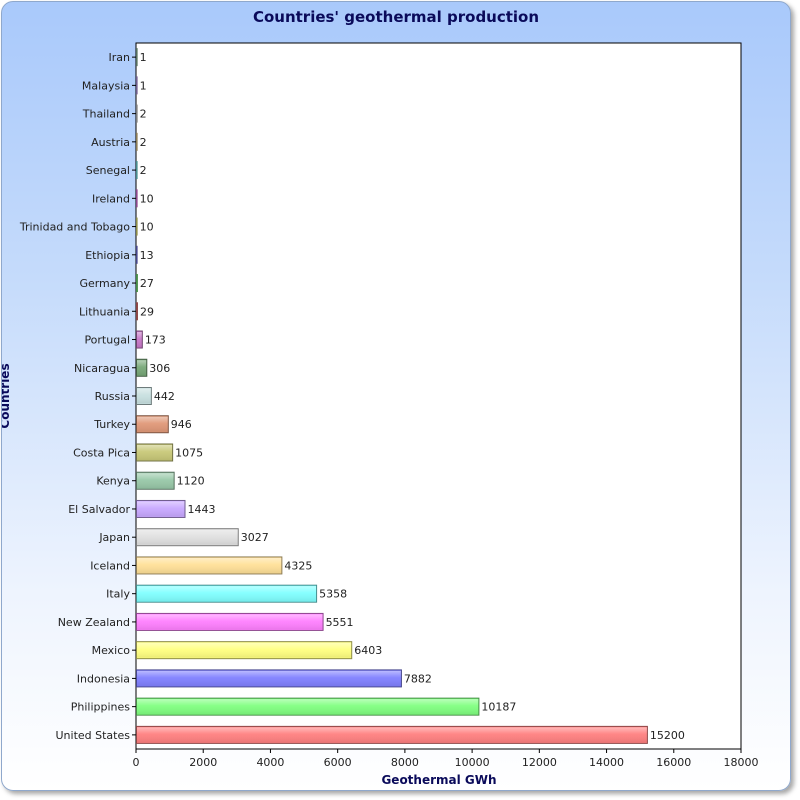 The height and width of the screenshot is (800, 800). I want to click on y-tick-label-el-salvador: El Salvador, so click(99, 509).